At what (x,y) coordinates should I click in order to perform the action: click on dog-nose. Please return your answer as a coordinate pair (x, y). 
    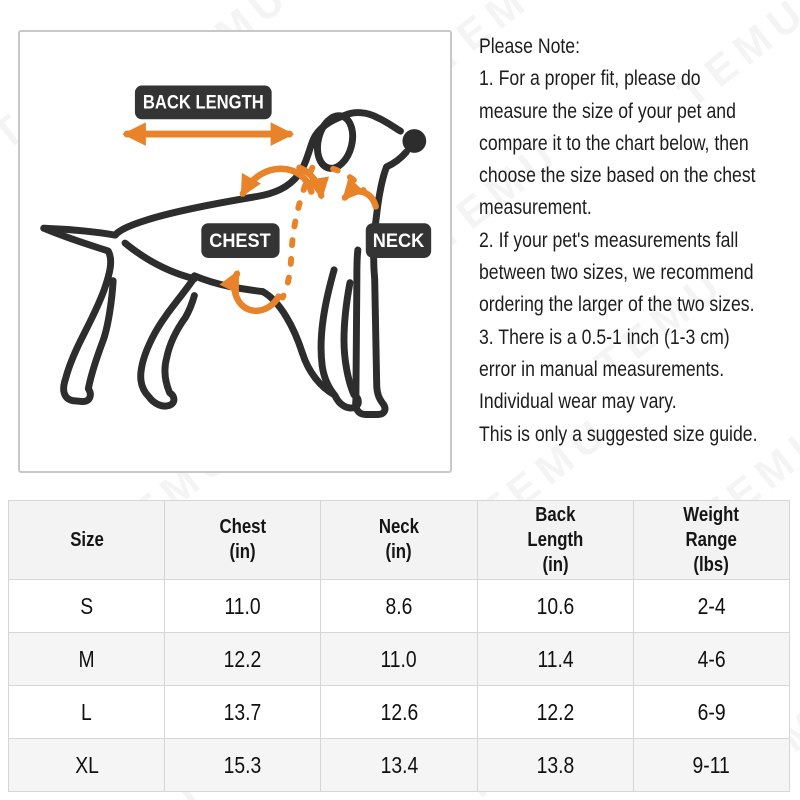
    Looking at the image, I should click on (414, 141).